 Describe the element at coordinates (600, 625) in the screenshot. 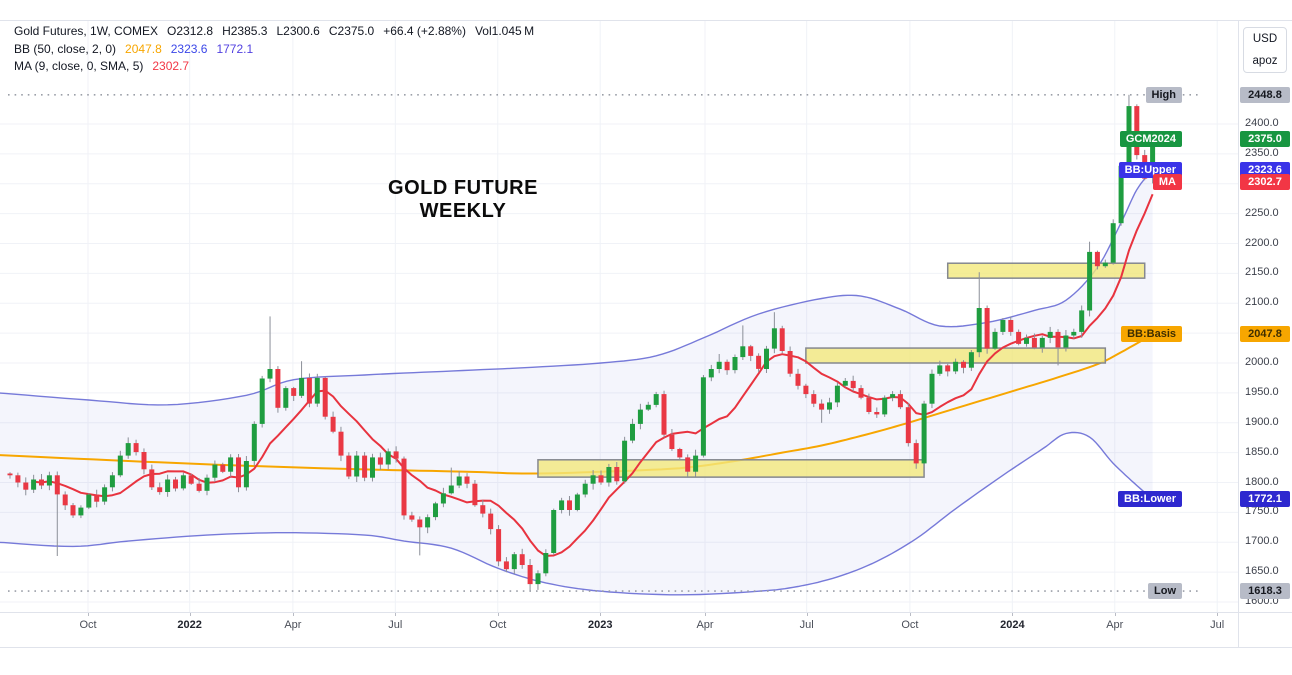

I see `time-tick-label: 2023` at that location.